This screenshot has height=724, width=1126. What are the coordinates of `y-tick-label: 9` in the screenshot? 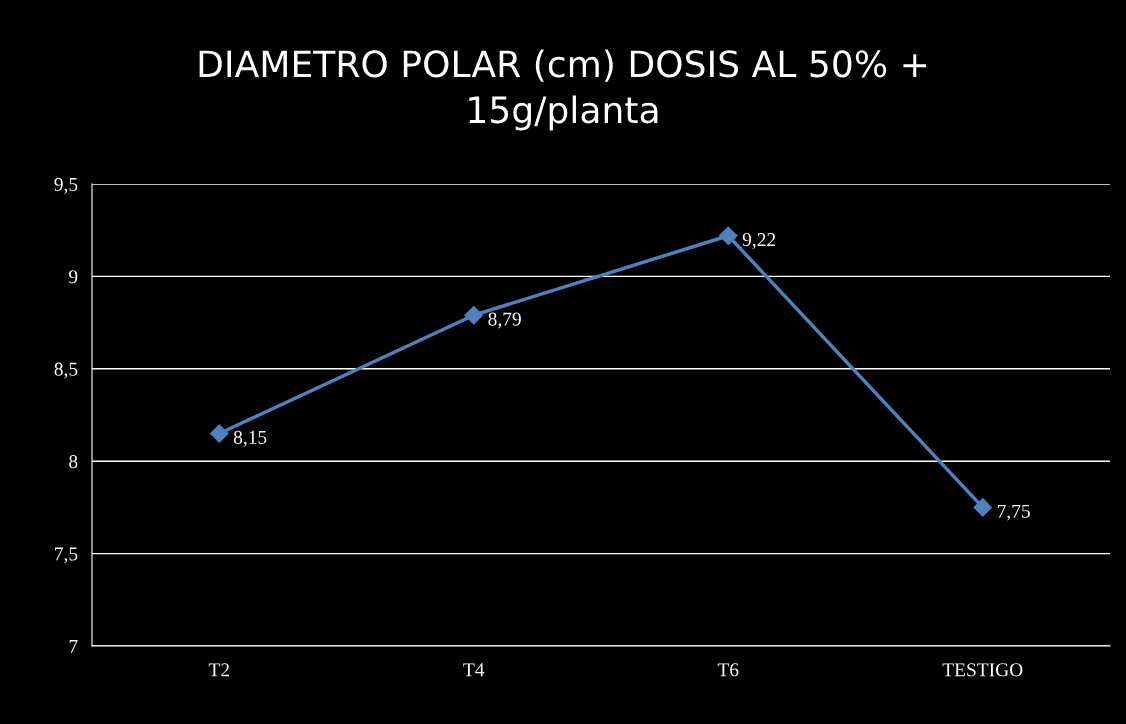 It's located at (73, 277).